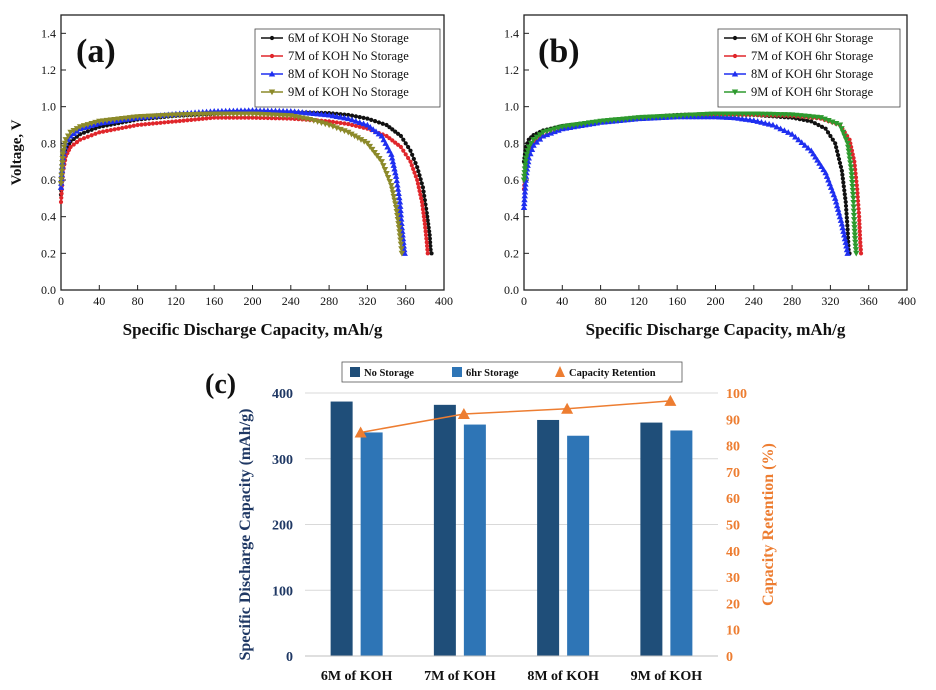 Image resolution: width=936 pixels, height=690 pixels. What do you see at coordinates (612, 373) in the screenshot?
I see `legend-entry: Capacity Retention` at bounding box center [612, 373].